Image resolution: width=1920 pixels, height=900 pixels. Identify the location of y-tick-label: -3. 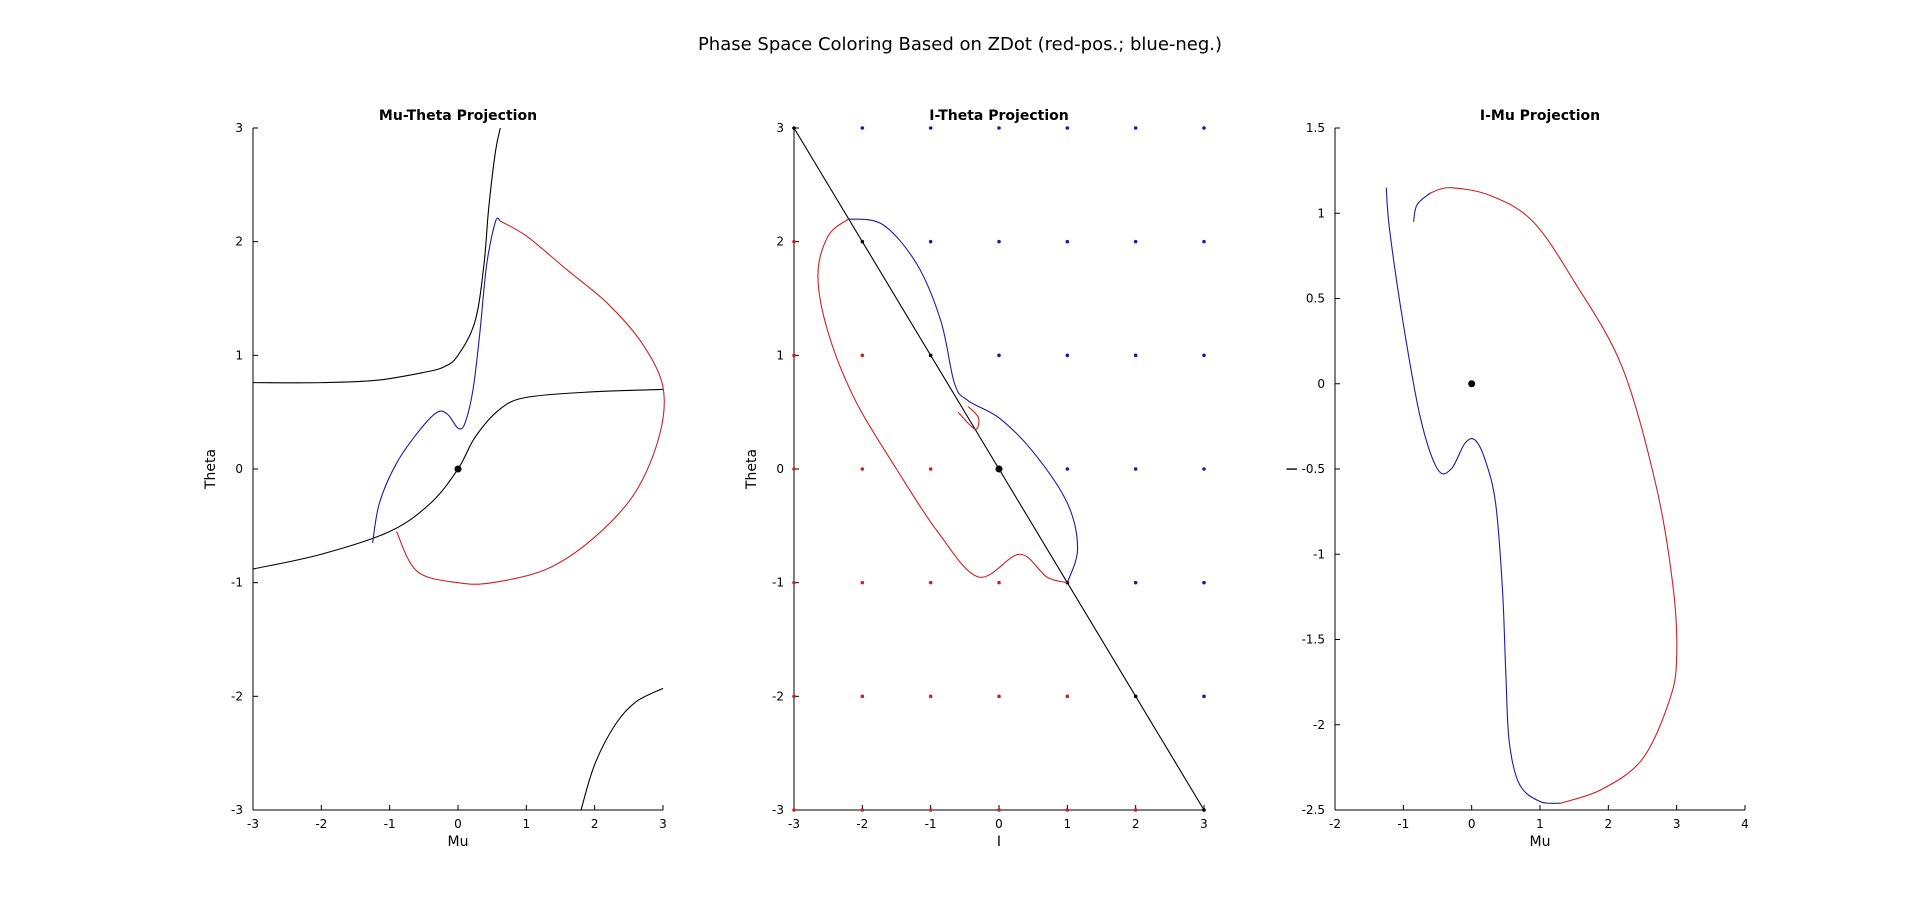
(778, 810).